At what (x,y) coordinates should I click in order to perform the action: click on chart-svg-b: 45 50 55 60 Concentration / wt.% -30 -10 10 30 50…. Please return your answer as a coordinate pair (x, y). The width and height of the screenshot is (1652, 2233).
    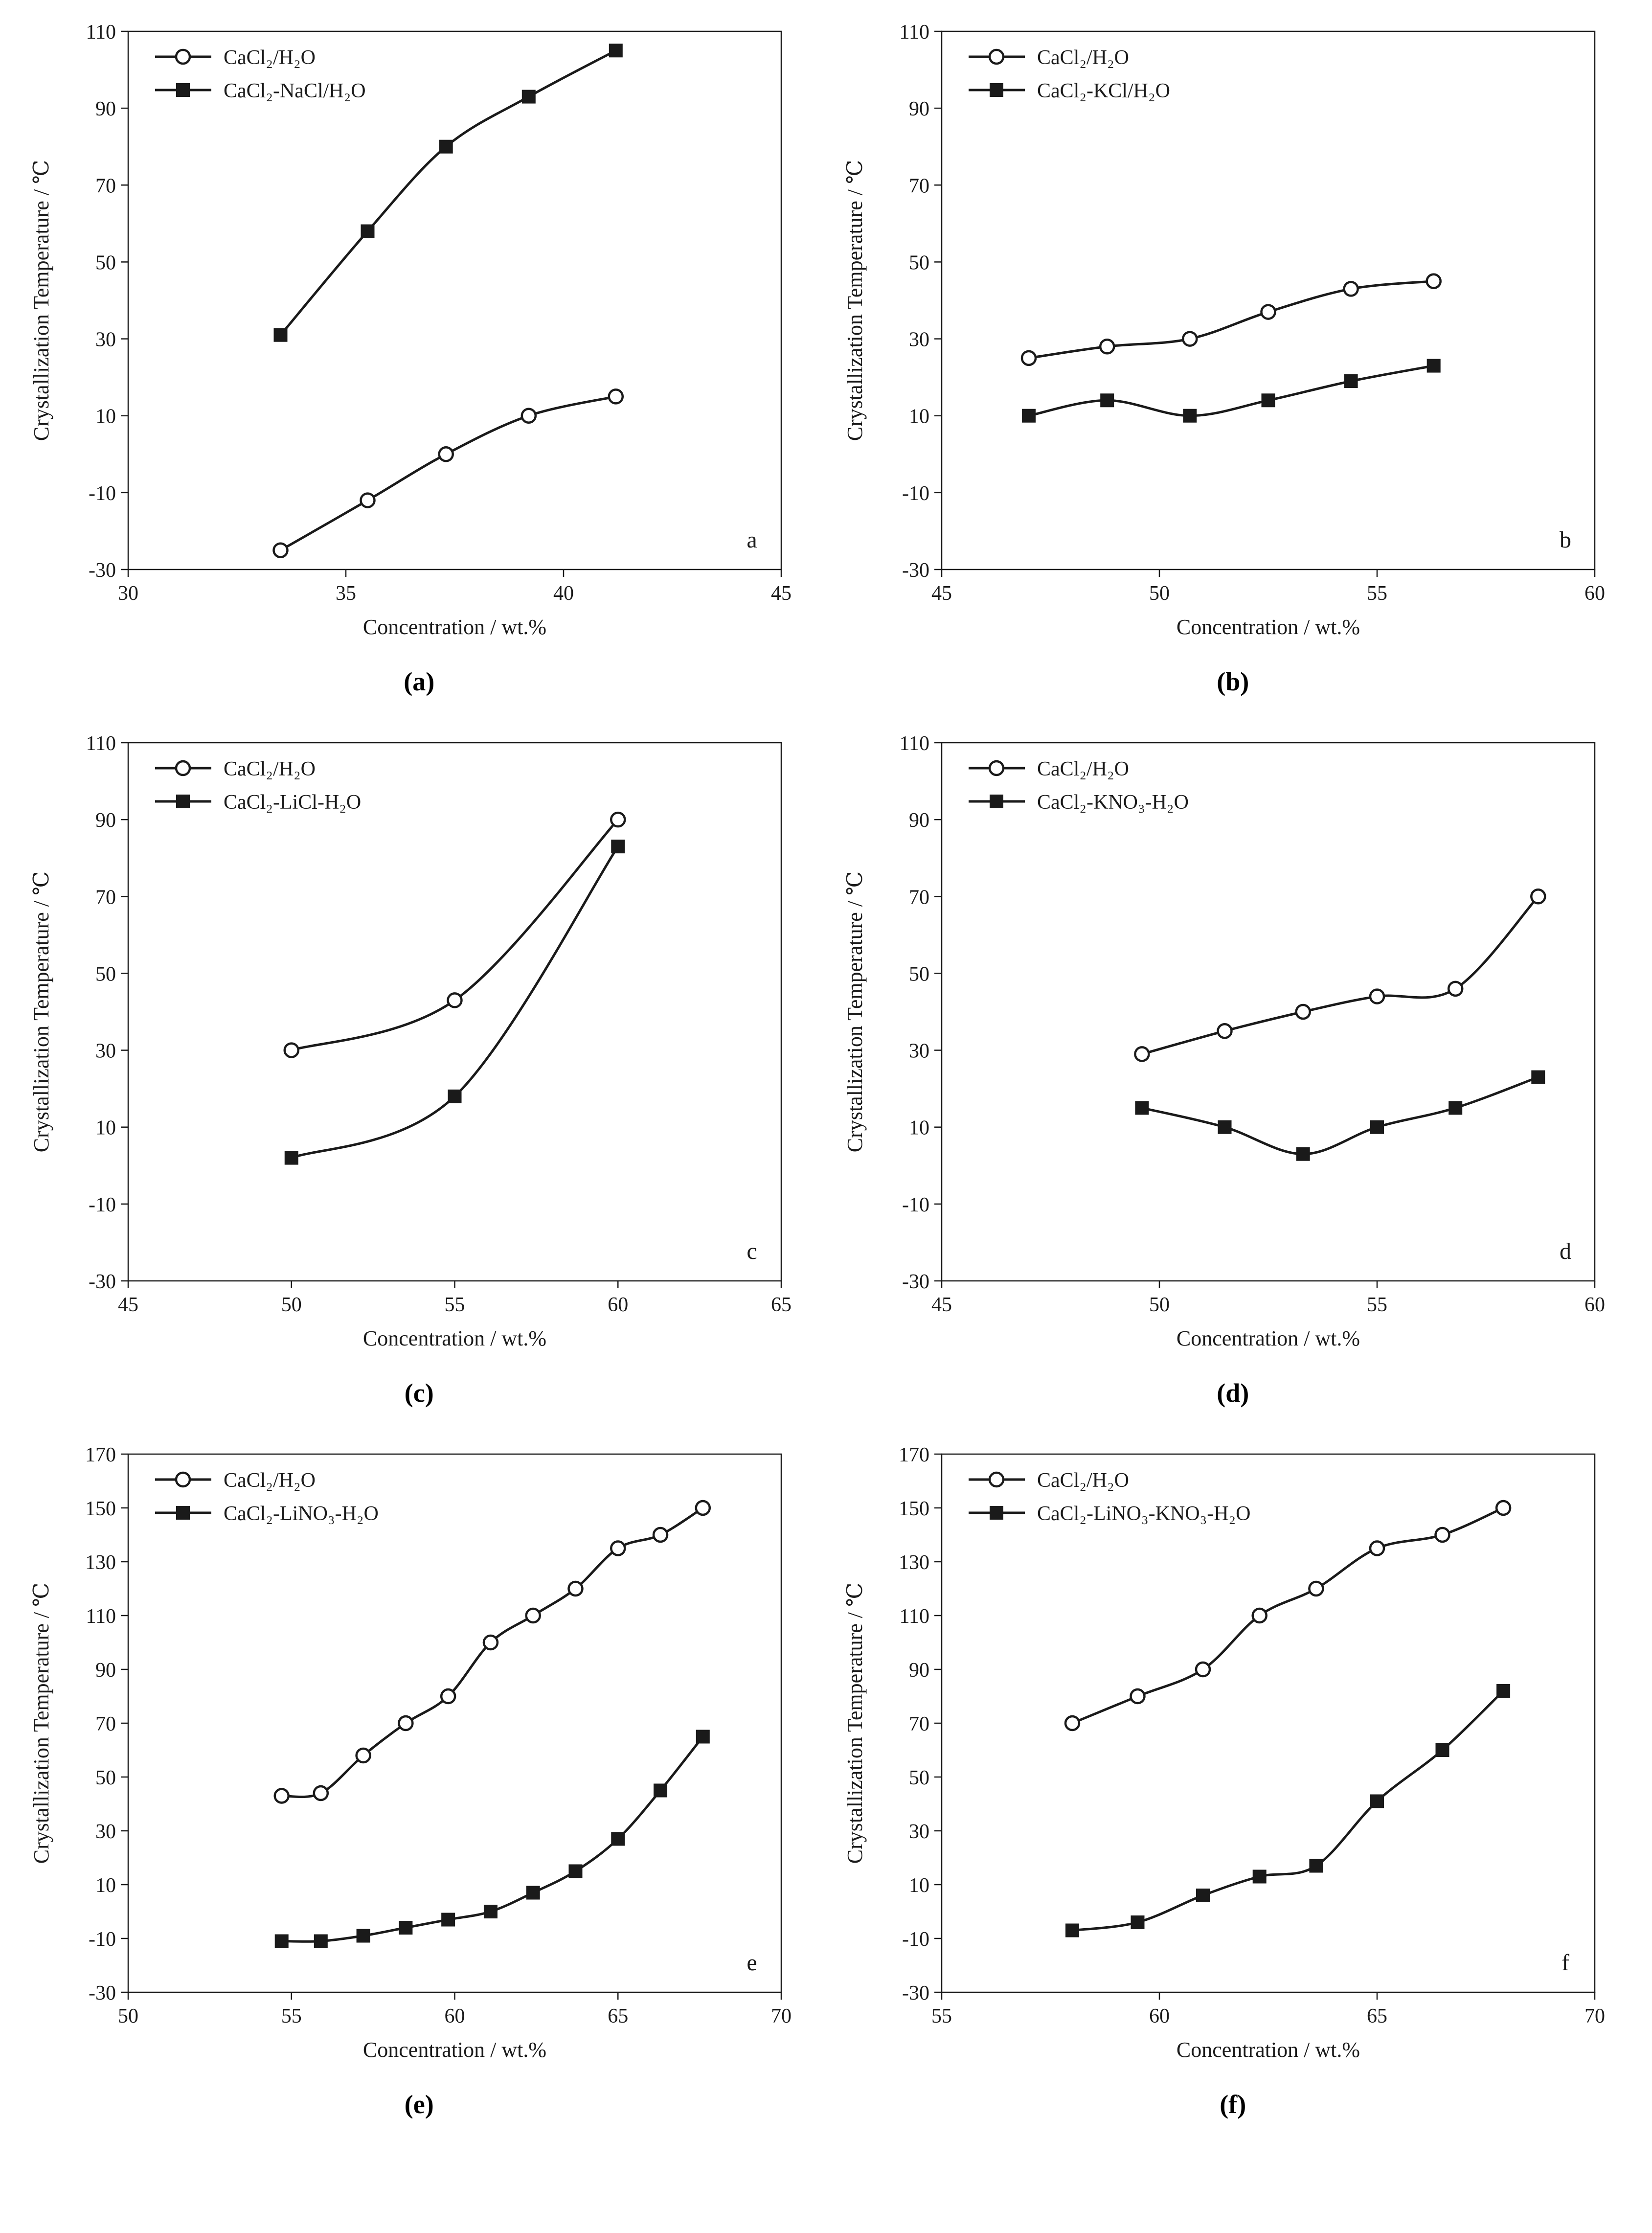
    Looking at the image, I should click on (1224, 330).